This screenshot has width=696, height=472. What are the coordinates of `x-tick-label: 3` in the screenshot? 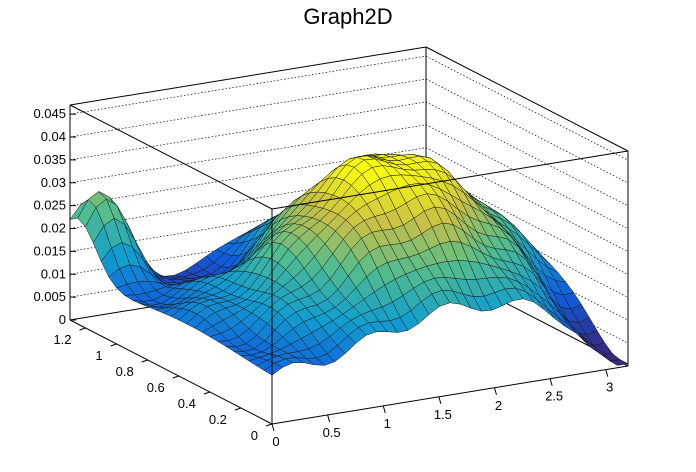 It's located at (609, 387).